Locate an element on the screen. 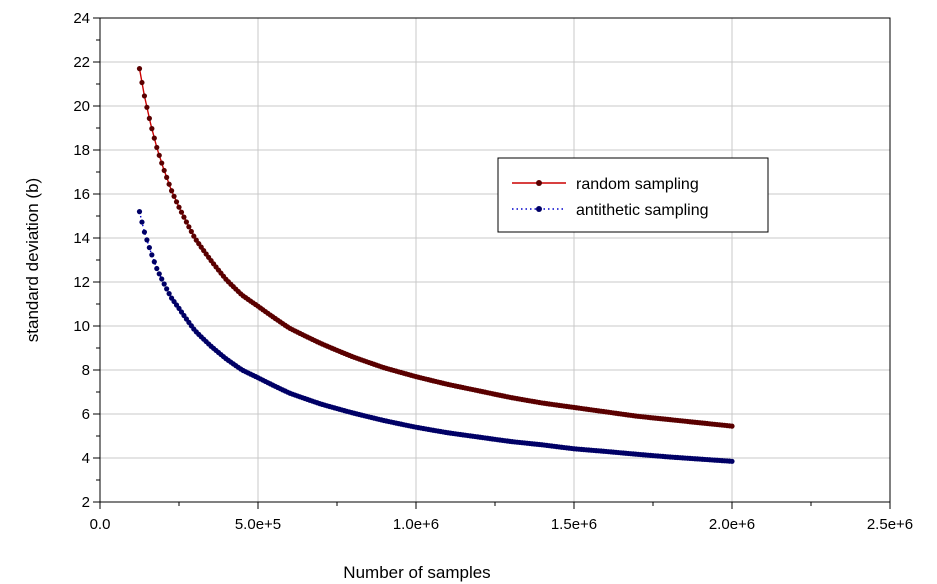 The height and width of the screenshot is (584, 937). y-tick-label: 10 is located at coordinates (81, 326).